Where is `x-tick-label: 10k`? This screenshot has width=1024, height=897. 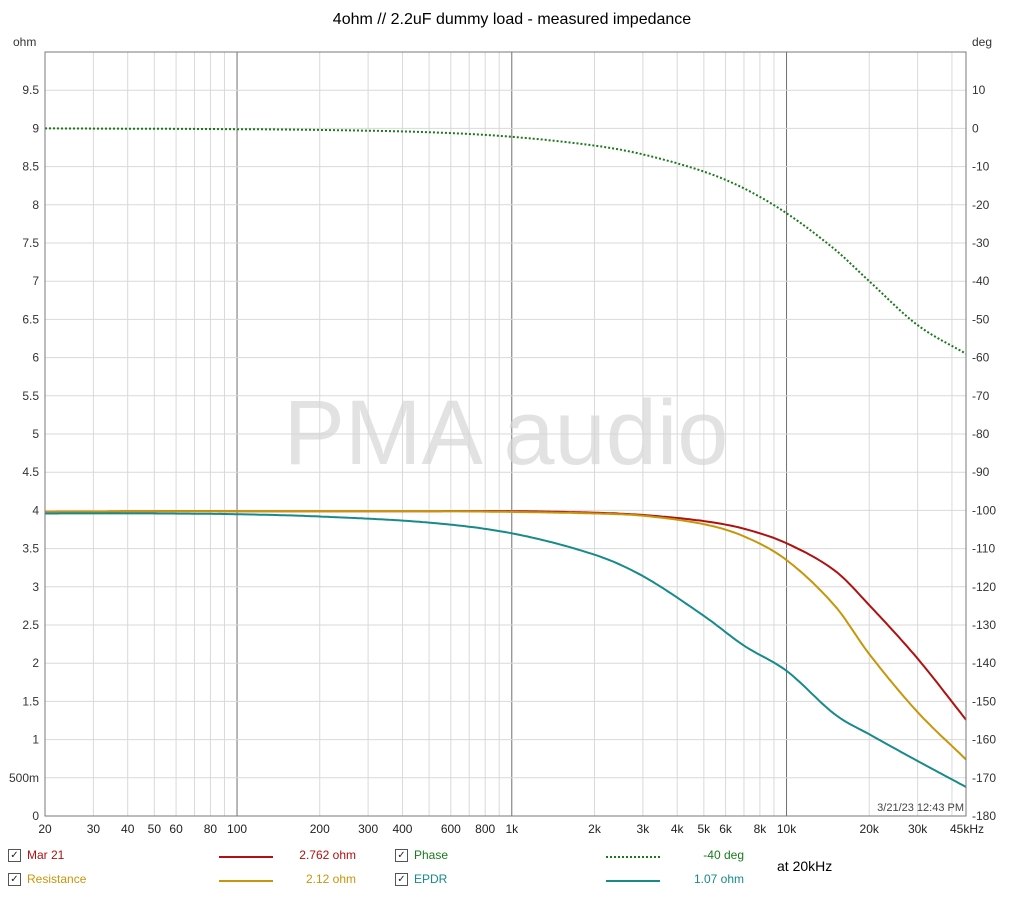 x-tick-label: 10k is located at coordinates (787, 829).